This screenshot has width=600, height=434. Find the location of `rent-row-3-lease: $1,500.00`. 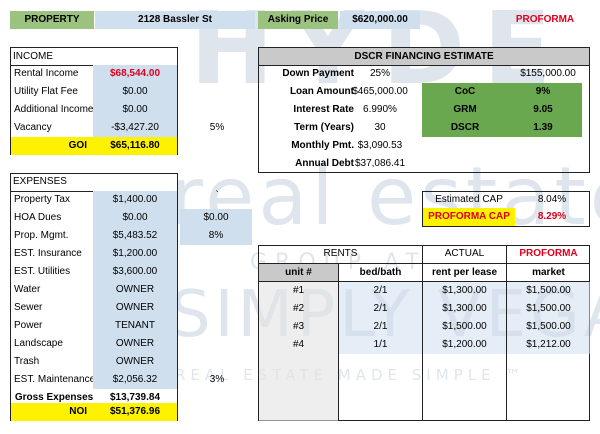

rent-row-3-lease: $1,500.00 is located at coordinates (464, 326).